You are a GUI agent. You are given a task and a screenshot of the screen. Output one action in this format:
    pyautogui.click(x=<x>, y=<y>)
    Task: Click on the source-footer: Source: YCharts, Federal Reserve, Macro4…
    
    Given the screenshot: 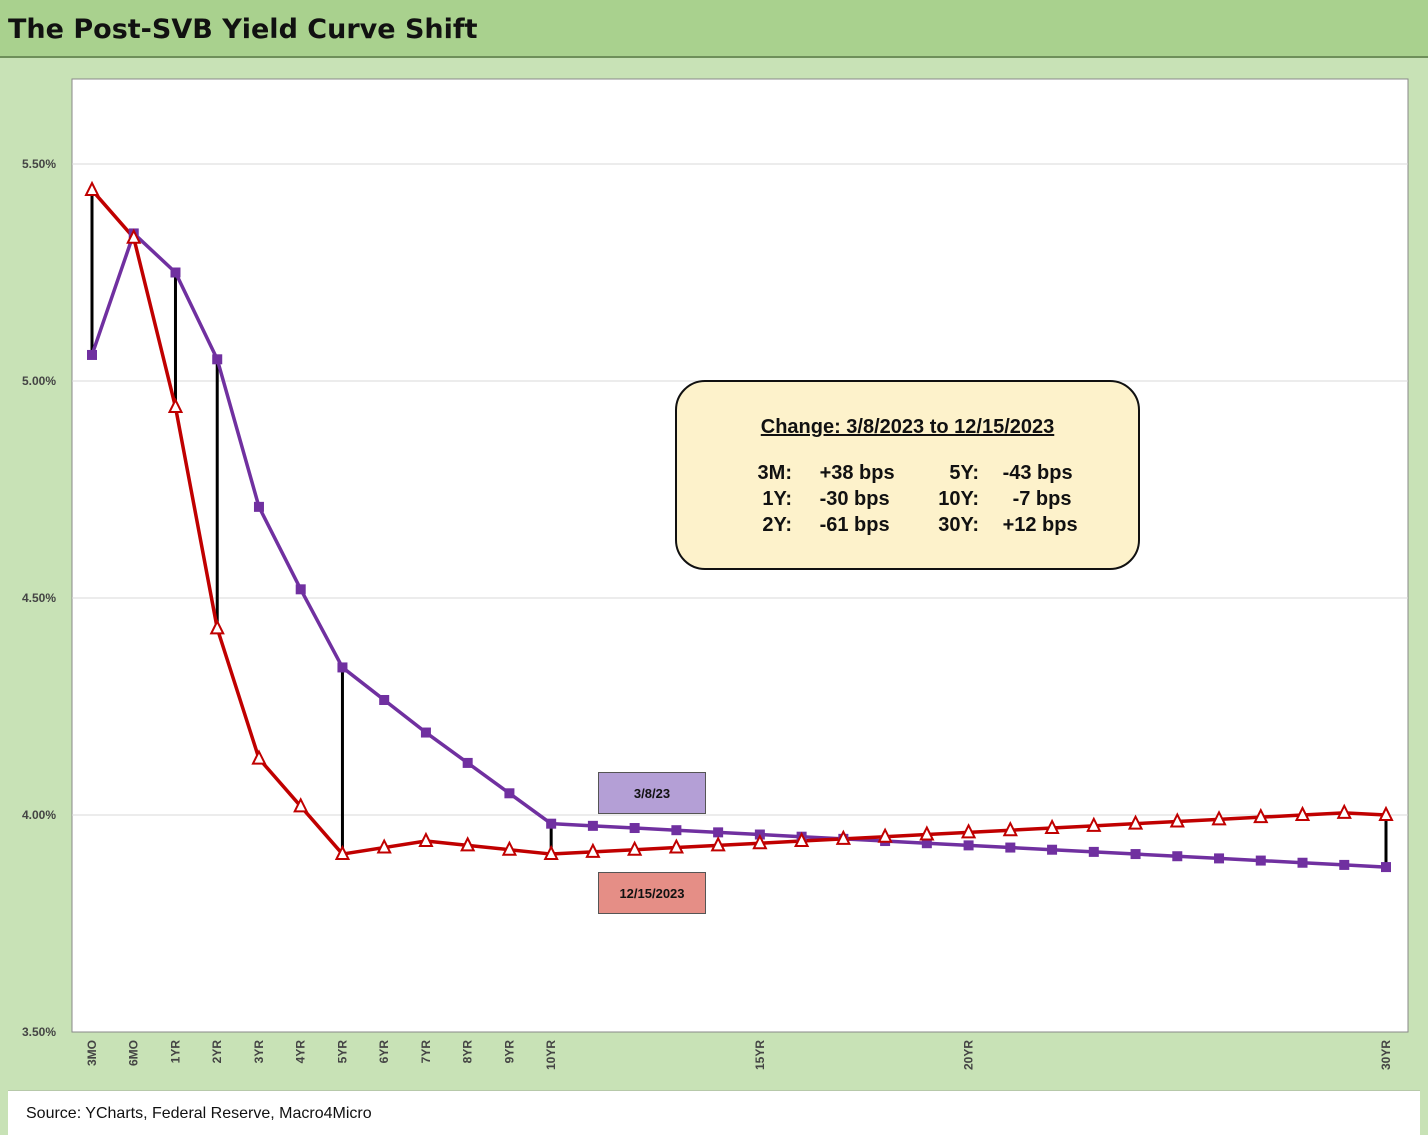 What is the action you would take?
    pyautogui.click(x=714, y=1112)
    